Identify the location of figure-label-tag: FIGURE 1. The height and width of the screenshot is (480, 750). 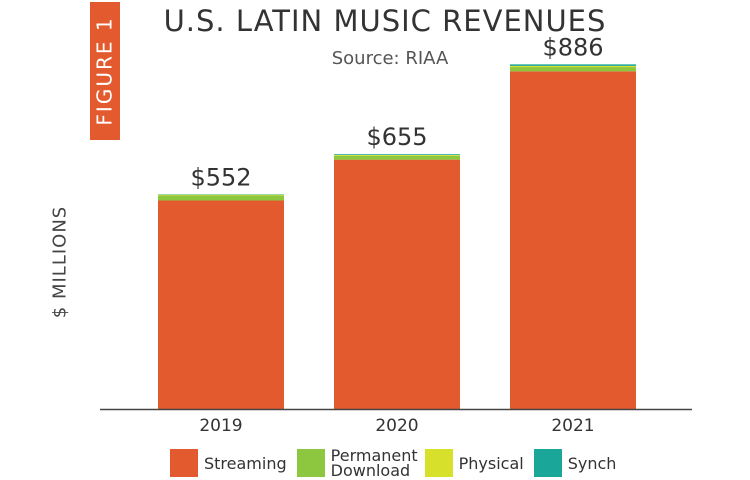
(105, 71).